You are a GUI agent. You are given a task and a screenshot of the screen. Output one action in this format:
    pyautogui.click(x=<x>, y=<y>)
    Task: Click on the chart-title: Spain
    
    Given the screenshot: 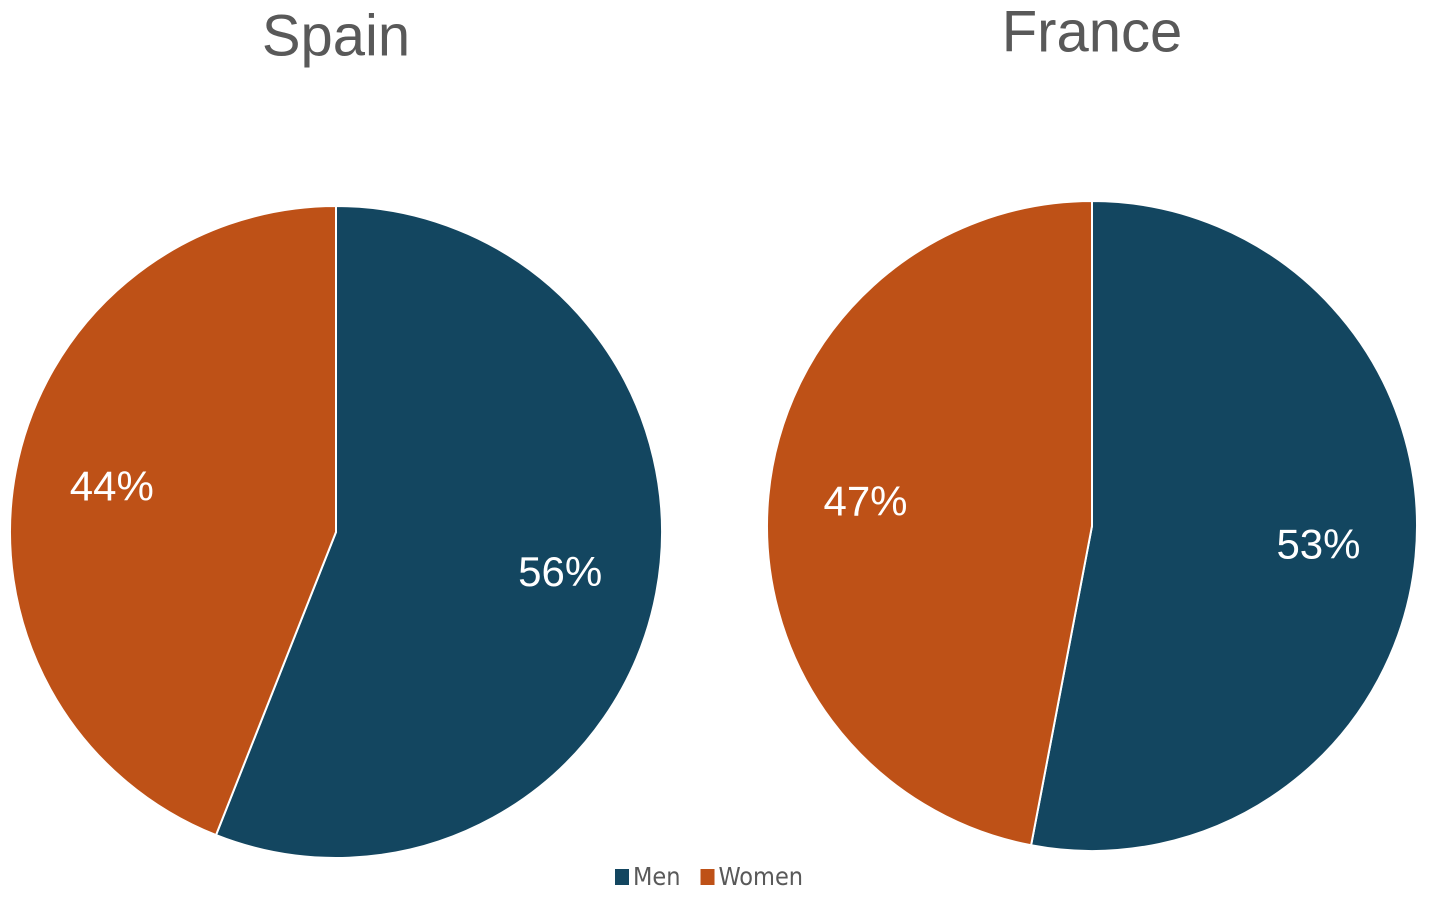 What is the action you would take?
    pyautogui.click(x=336, y=35)
    